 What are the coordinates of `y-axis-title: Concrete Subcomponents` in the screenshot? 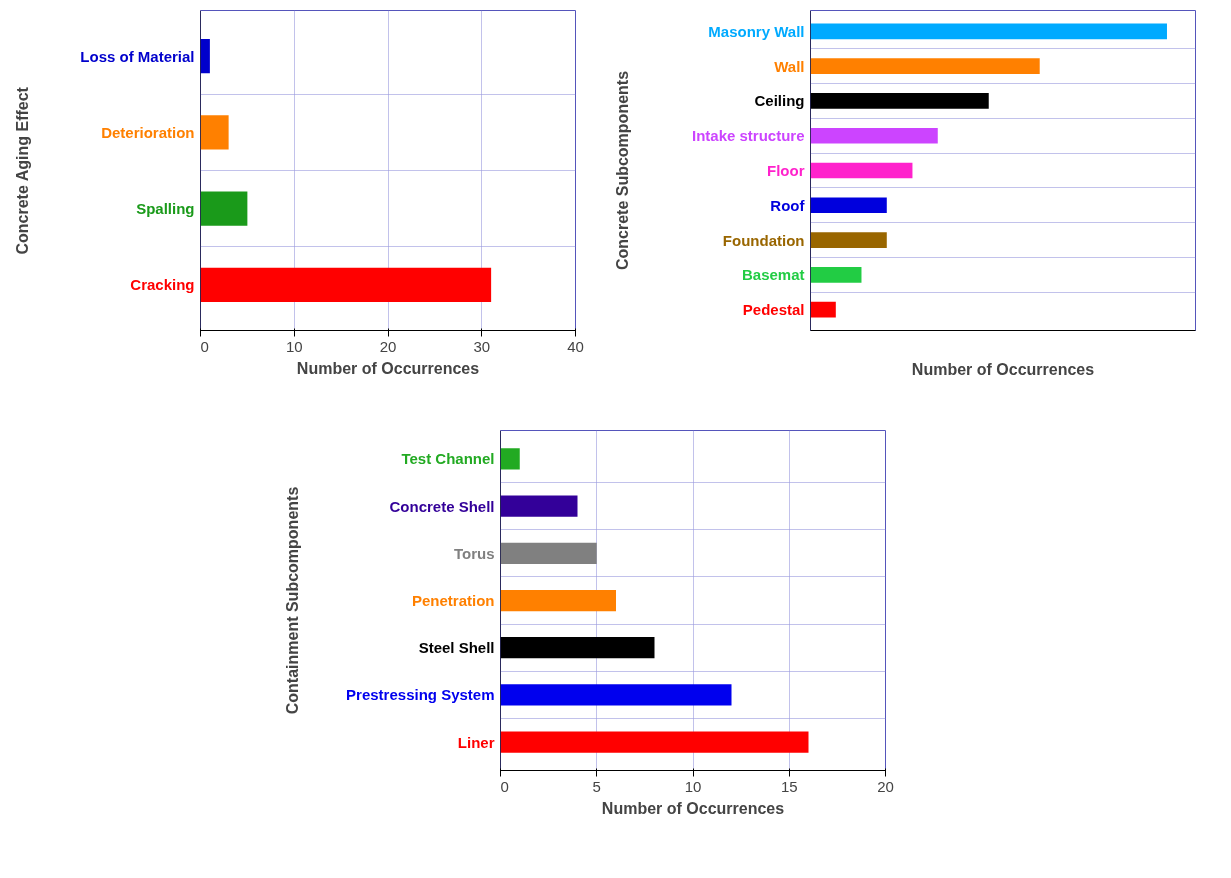 It's located at (622, 170).